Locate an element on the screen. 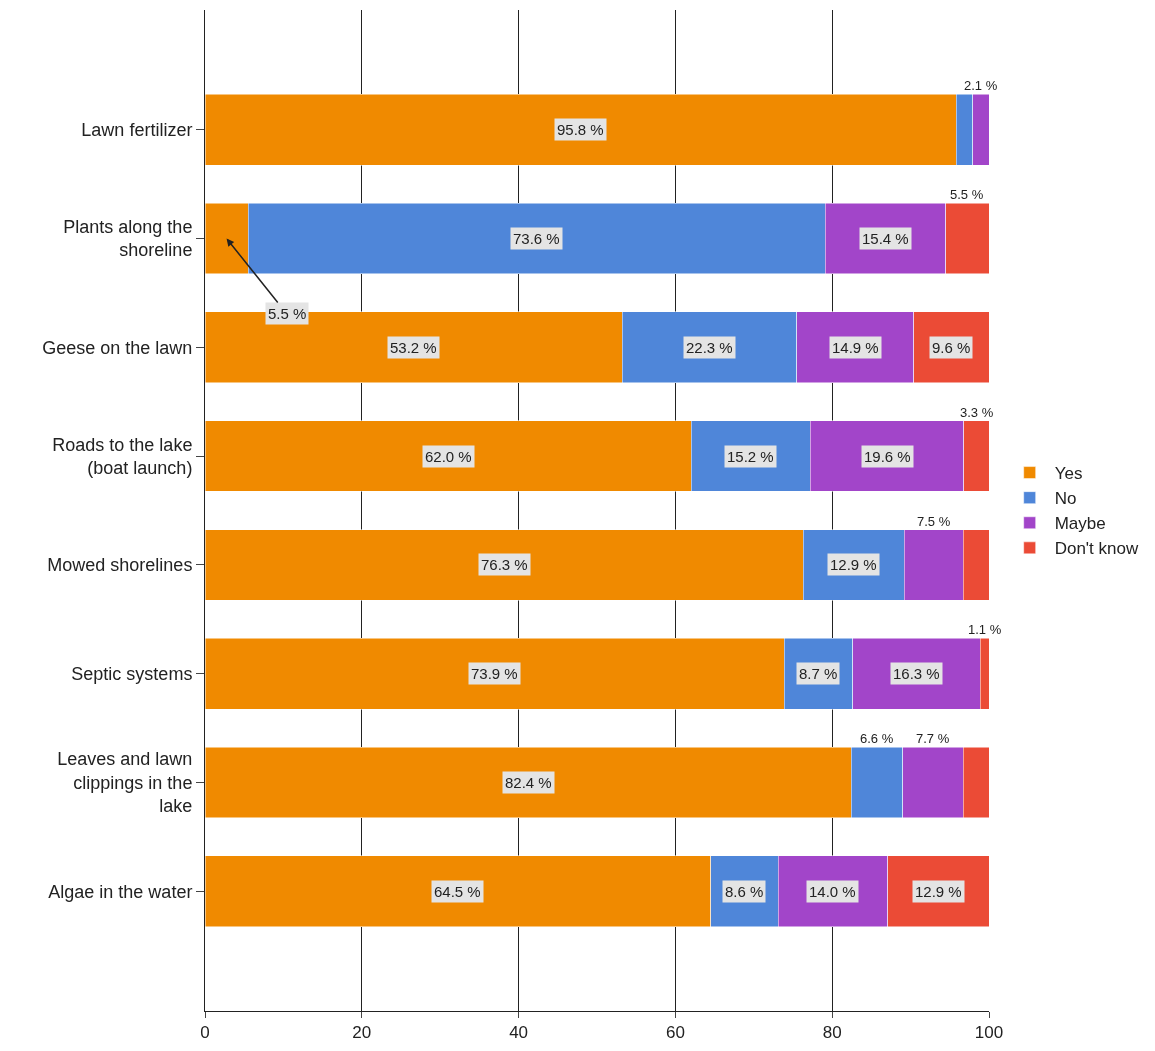  data-label: 19.6 % is located at coordinates (887, 456).